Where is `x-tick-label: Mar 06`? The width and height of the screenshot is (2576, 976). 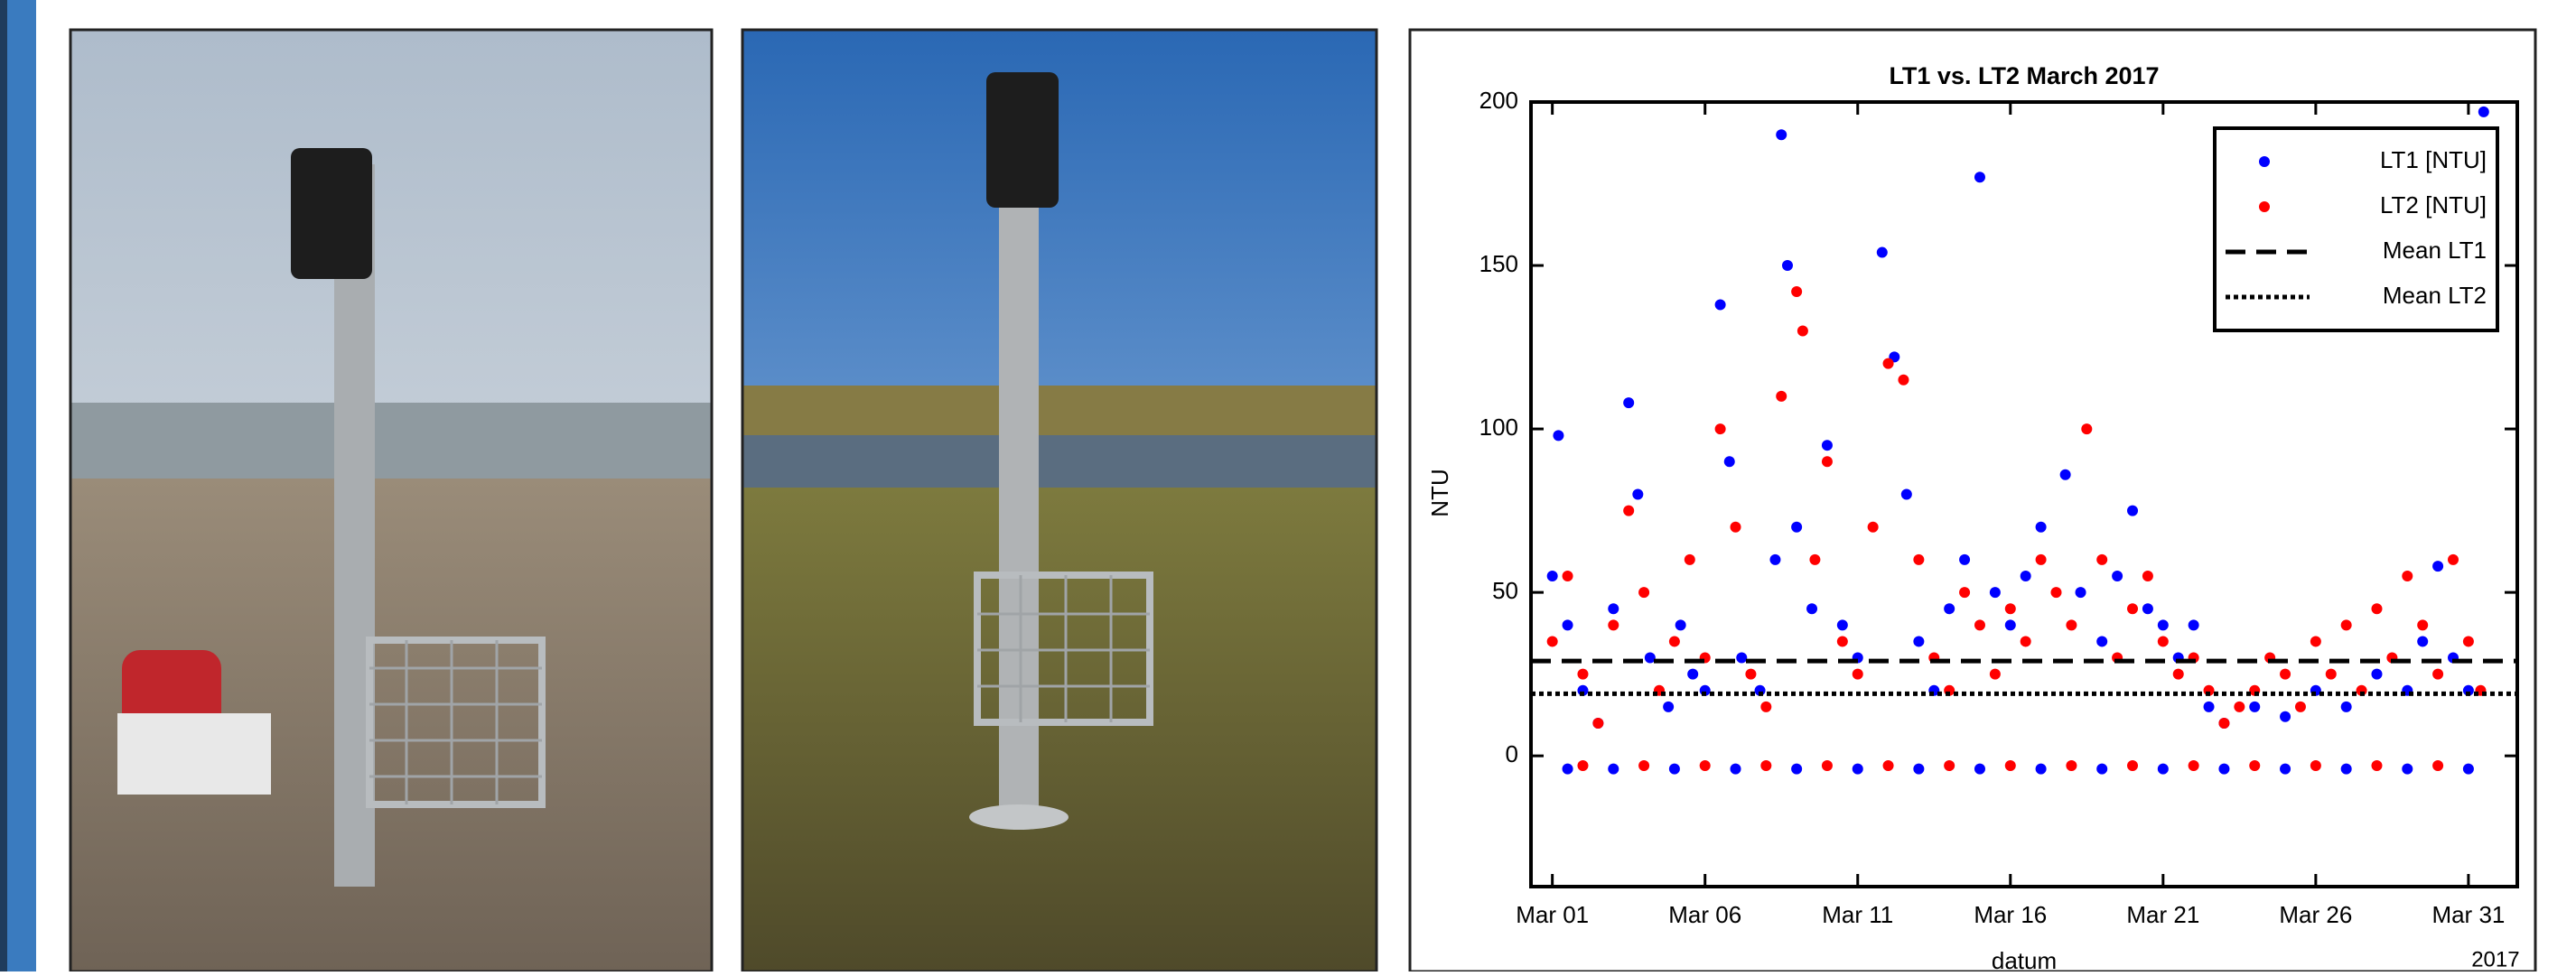 x-tick-label: Mar 06 is located at coordinates (1704, 915).